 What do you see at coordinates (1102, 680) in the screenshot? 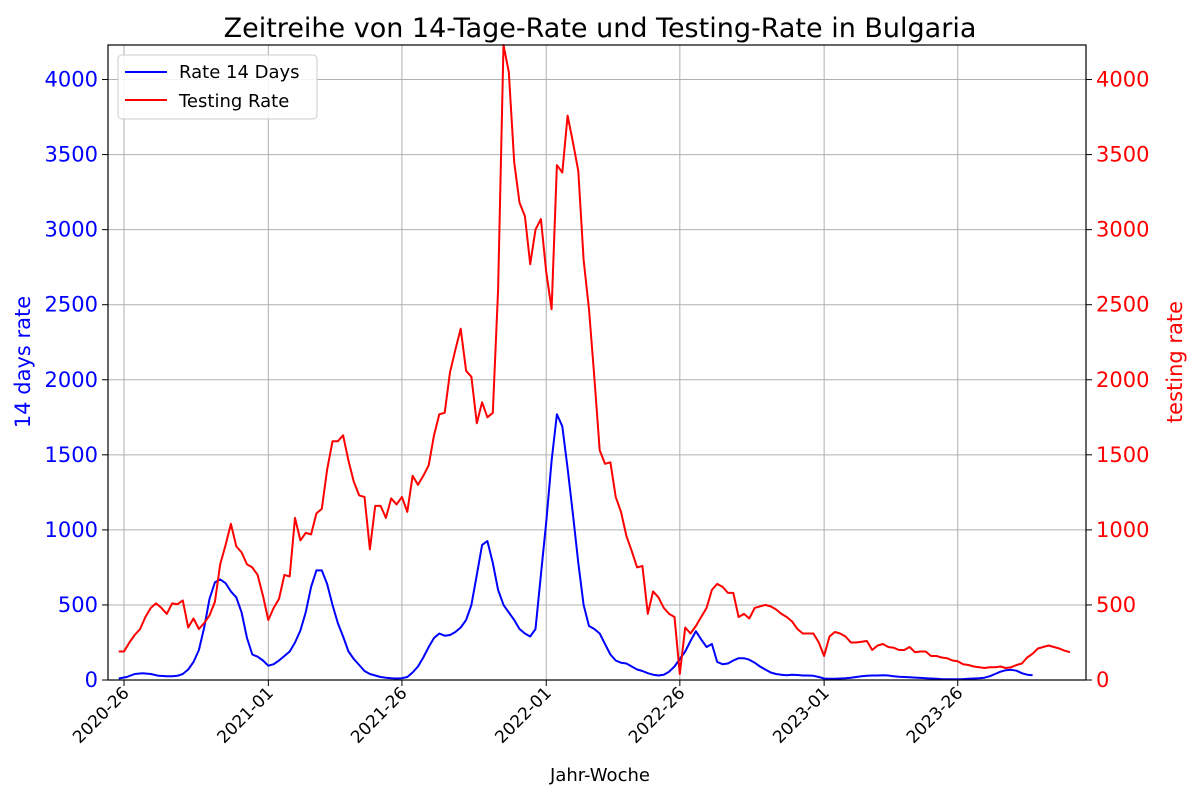
I see `y-tick-right-label: 0` at bounding box center [1102, 680].